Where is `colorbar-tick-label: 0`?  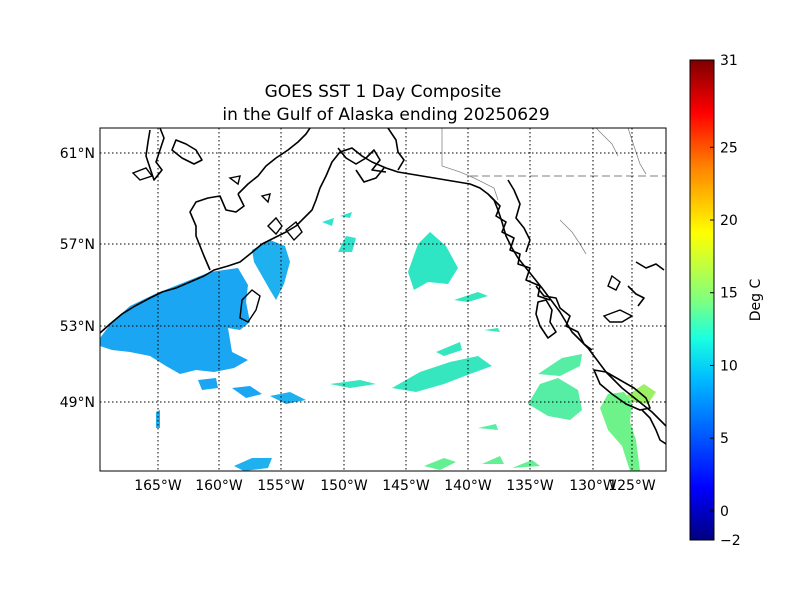 colorbar-tick-label: 0 is located at coordinates (724, 512).